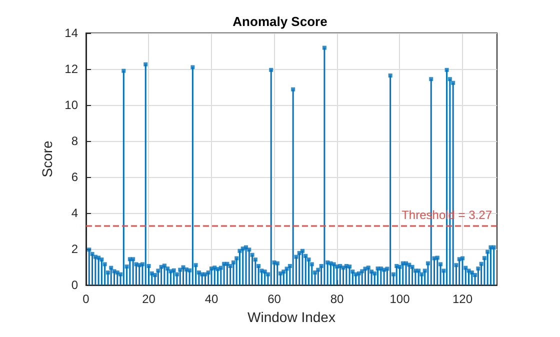 Image resolution: width=560 pixels, height=337 pixels. I want to click on y-tick-label: 2, so click(74, 249).